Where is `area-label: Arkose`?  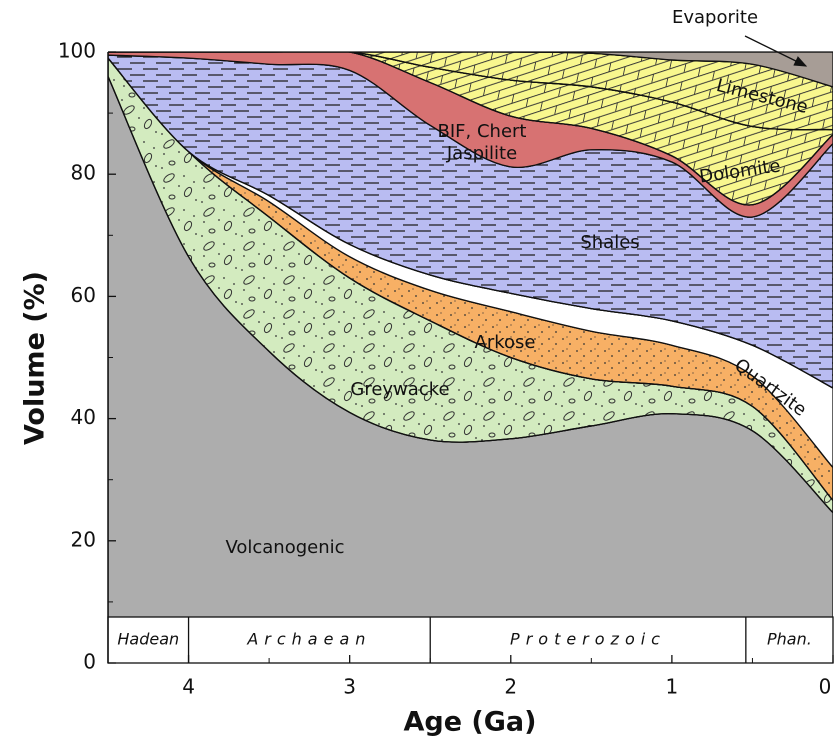
area-label: Arkose is located at coordinates (505, 342).